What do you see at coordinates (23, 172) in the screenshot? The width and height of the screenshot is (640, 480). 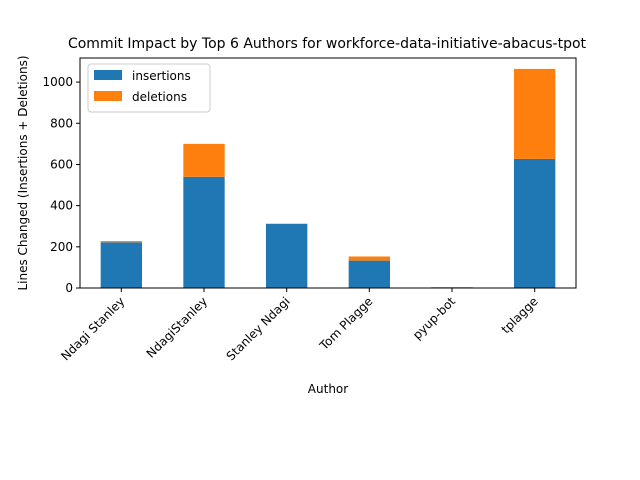 I see `y-axis-label: Lines Changed (Insertions + Deletions)` at bounding box center [23, 172].